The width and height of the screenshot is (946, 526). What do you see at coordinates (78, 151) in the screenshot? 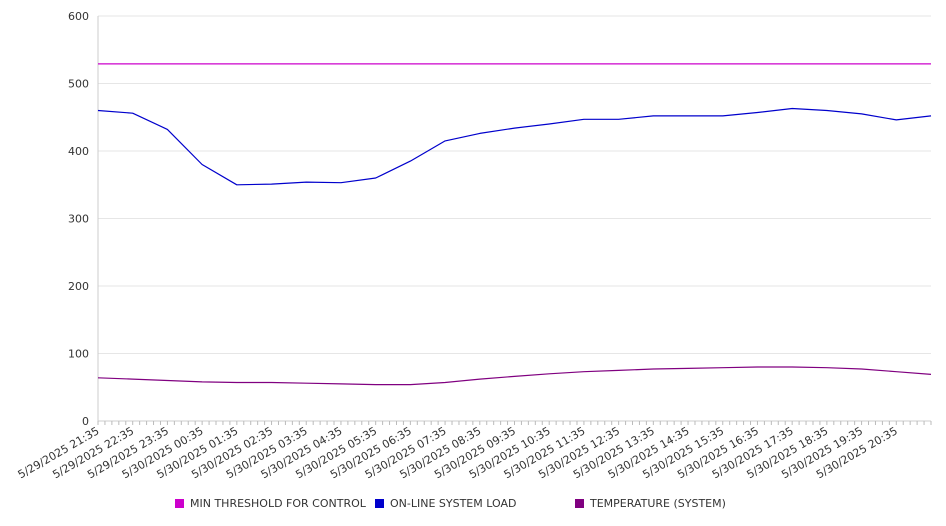
I see `y-tick-label-400: 400` at bounding box center [78, 151].